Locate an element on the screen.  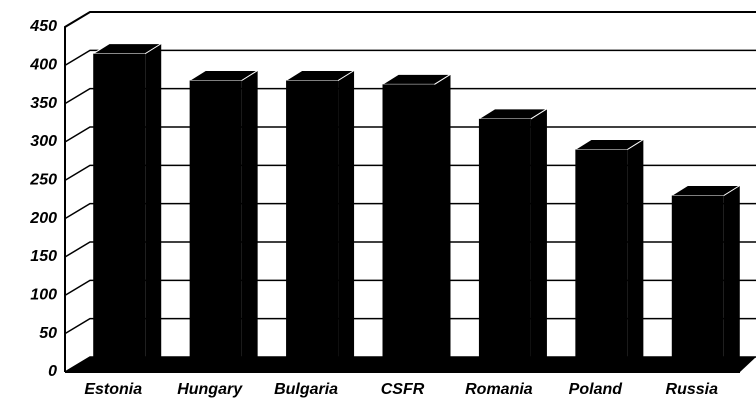
x-tick-label: Hungary is located at coordinates (210, 389).